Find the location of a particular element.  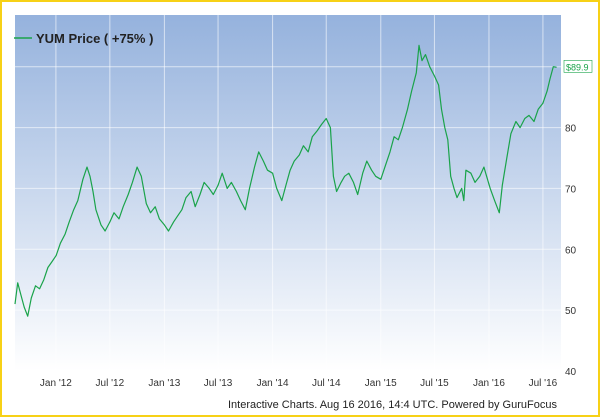

y-tick-label: 40 is located at coordinates (571, 372).